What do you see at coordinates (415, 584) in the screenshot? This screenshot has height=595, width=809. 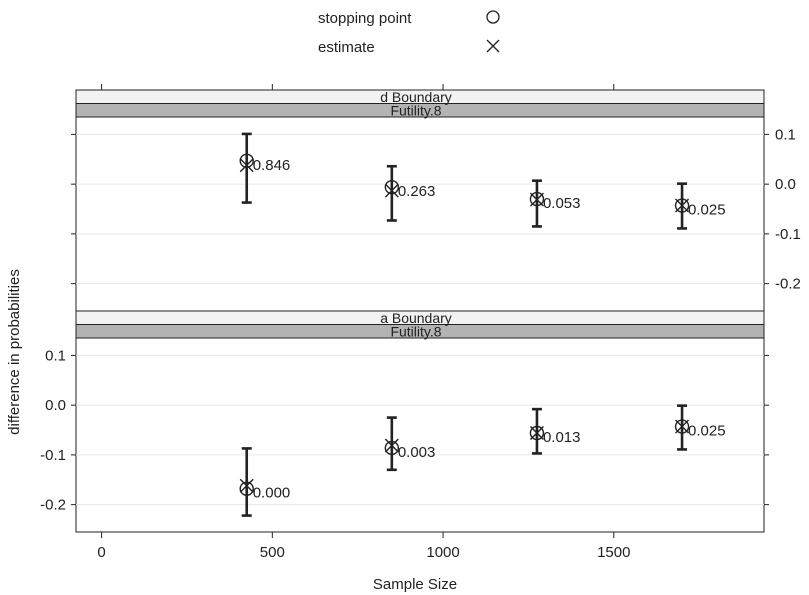 I see `x-axis-title: Sample Size` at bounding box center [415, 584].